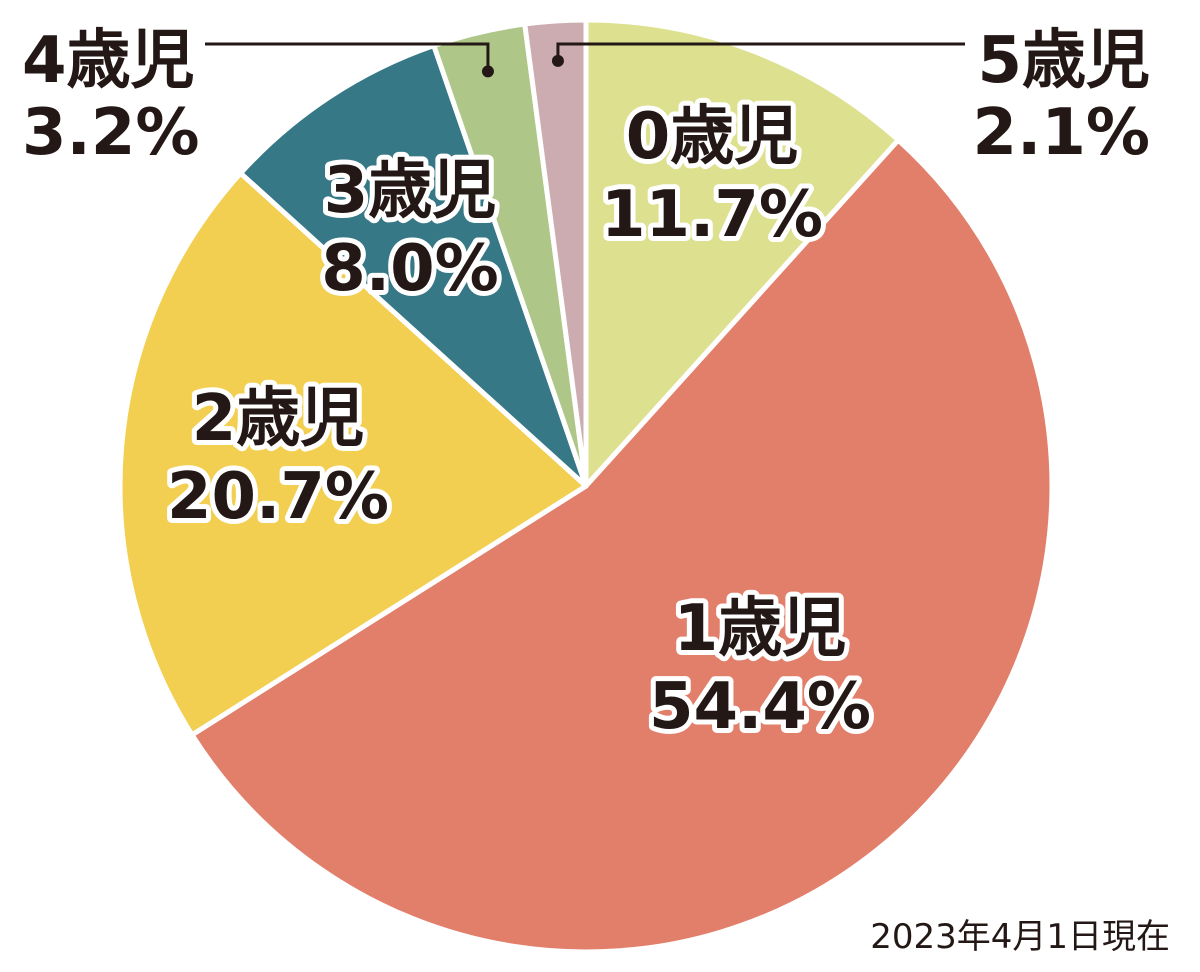  Describe the element at coordinates (760, 707) in the screenshot. I see `slice-value-1: 54.4%` at that location.